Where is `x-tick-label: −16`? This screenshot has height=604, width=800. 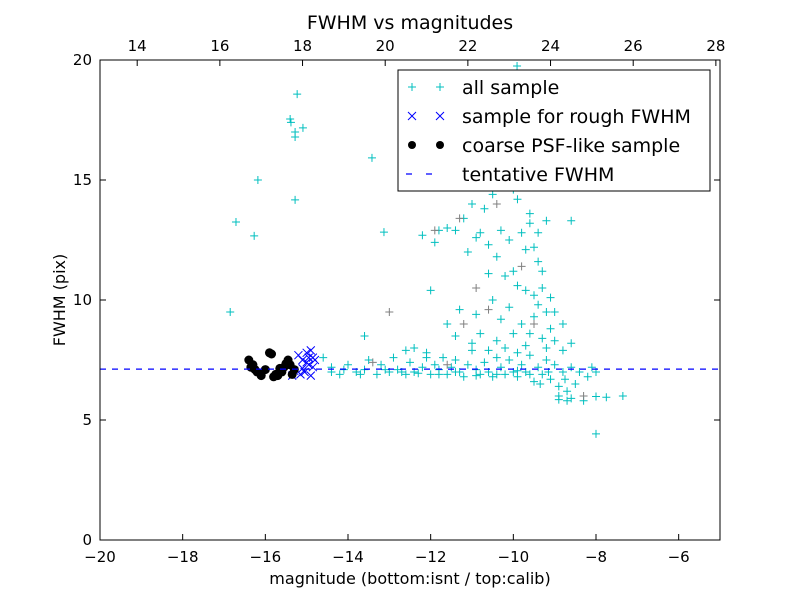
x-tick-label: −16 is located at coordinates (266, 557).